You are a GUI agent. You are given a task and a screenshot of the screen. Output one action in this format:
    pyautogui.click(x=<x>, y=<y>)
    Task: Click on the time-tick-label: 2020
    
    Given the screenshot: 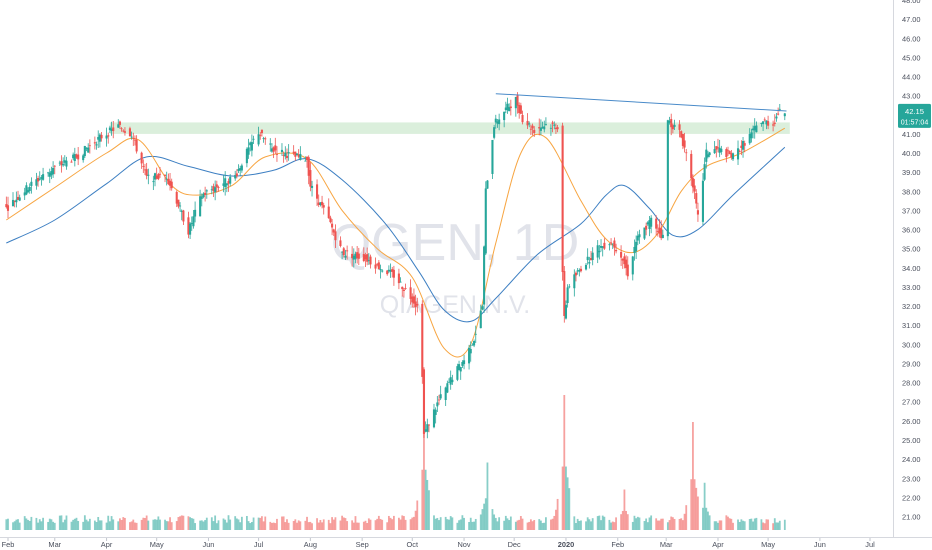 What is the action you would take?
    pyautogui.click(x=566, y=544)
    